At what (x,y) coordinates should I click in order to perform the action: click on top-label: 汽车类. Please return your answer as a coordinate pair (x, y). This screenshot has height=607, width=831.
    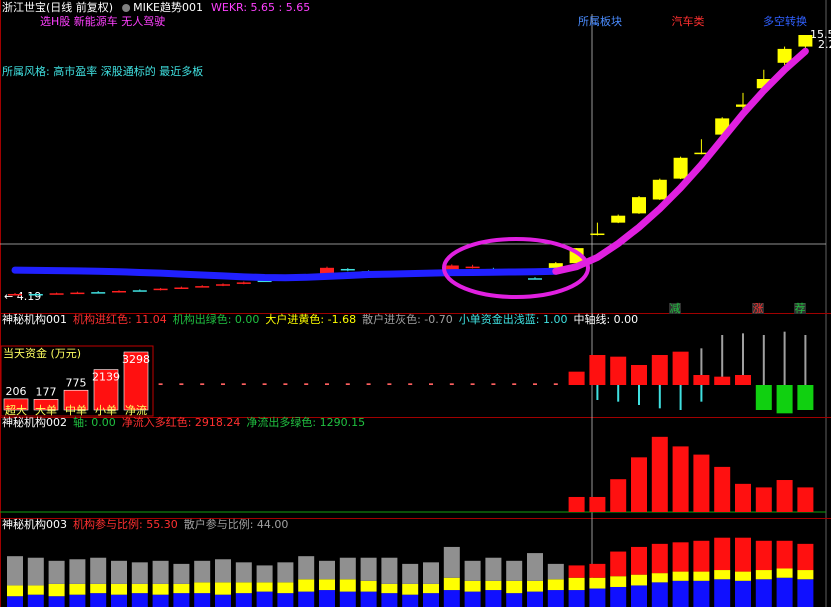
    Looking at the image, I should click on (688, 21).